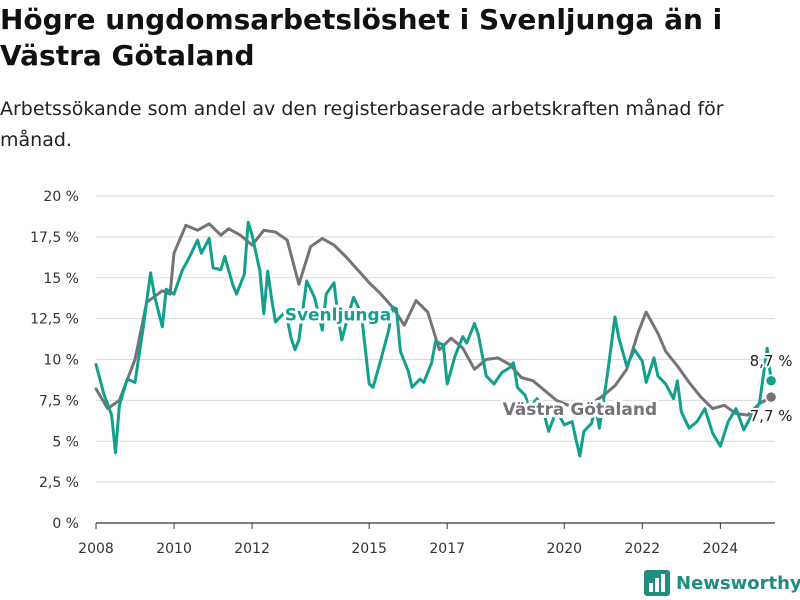  What do you see at coordinates (771, 416) in the screenshot?
I see `end-value-label: 7,7 %` at bounding box center [771, 416].